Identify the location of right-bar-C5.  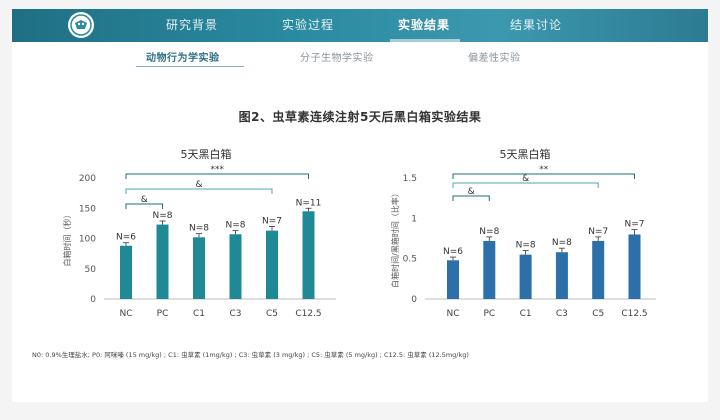
(598, 269).